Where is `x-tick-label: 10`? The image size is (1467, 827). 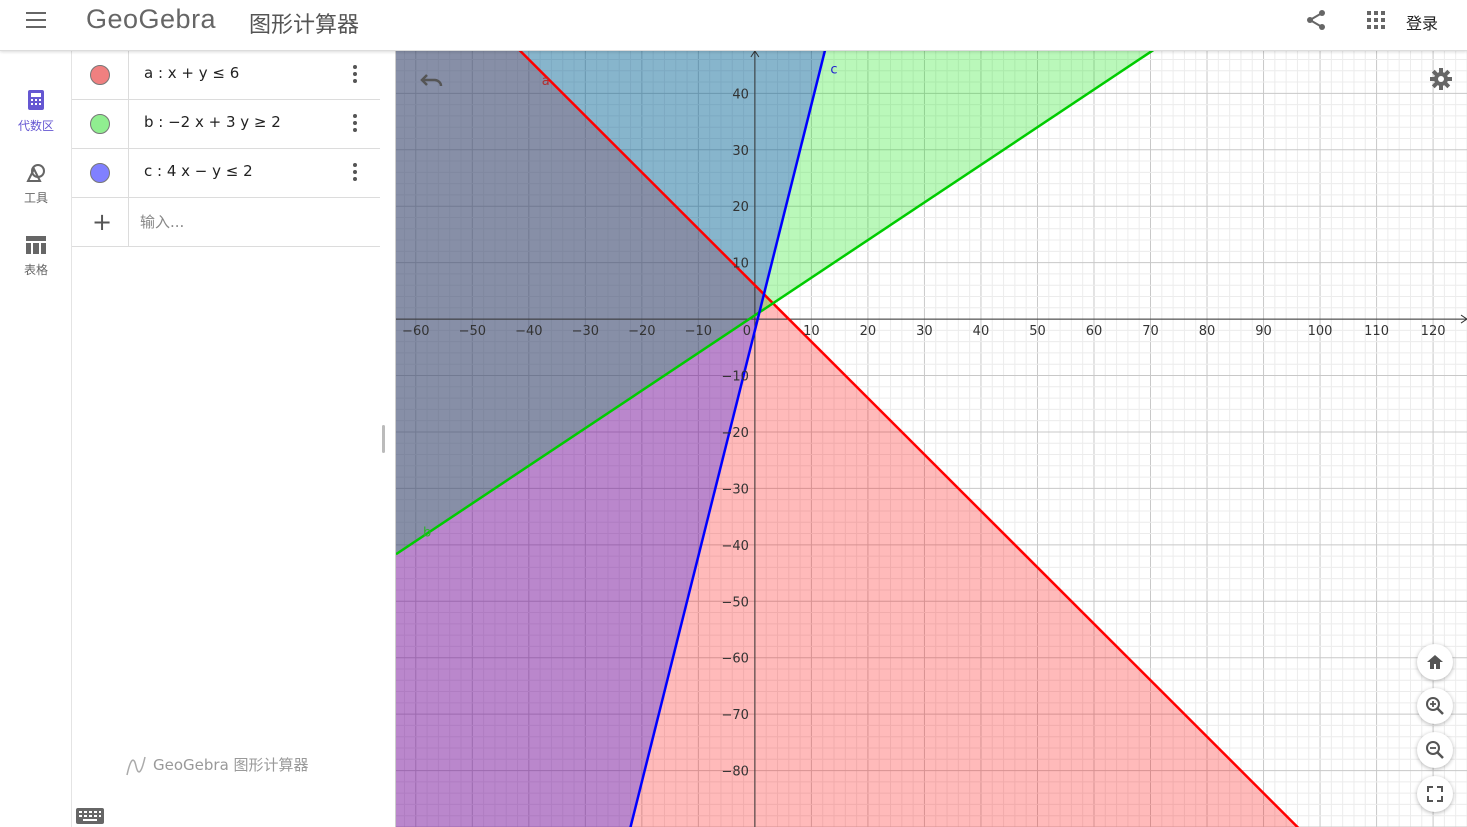
x-tick-label: 10 is located at coordinates (811, 331).